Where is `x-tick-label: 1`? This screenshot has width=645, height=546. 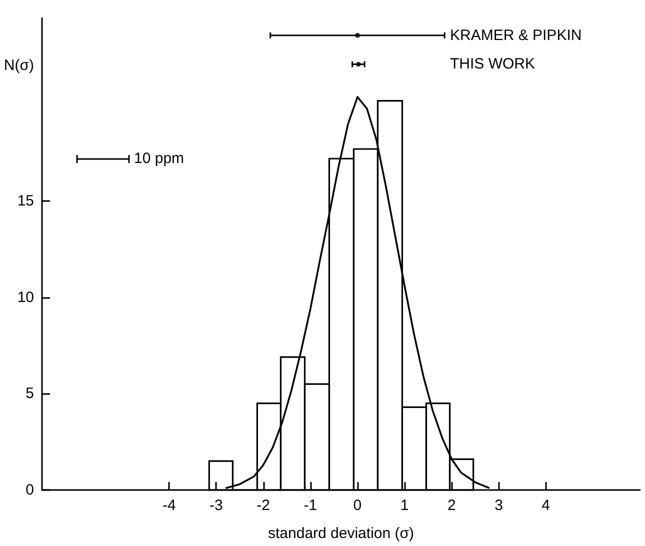 x-tick-label: 1 is located at coordinates (404, 505).